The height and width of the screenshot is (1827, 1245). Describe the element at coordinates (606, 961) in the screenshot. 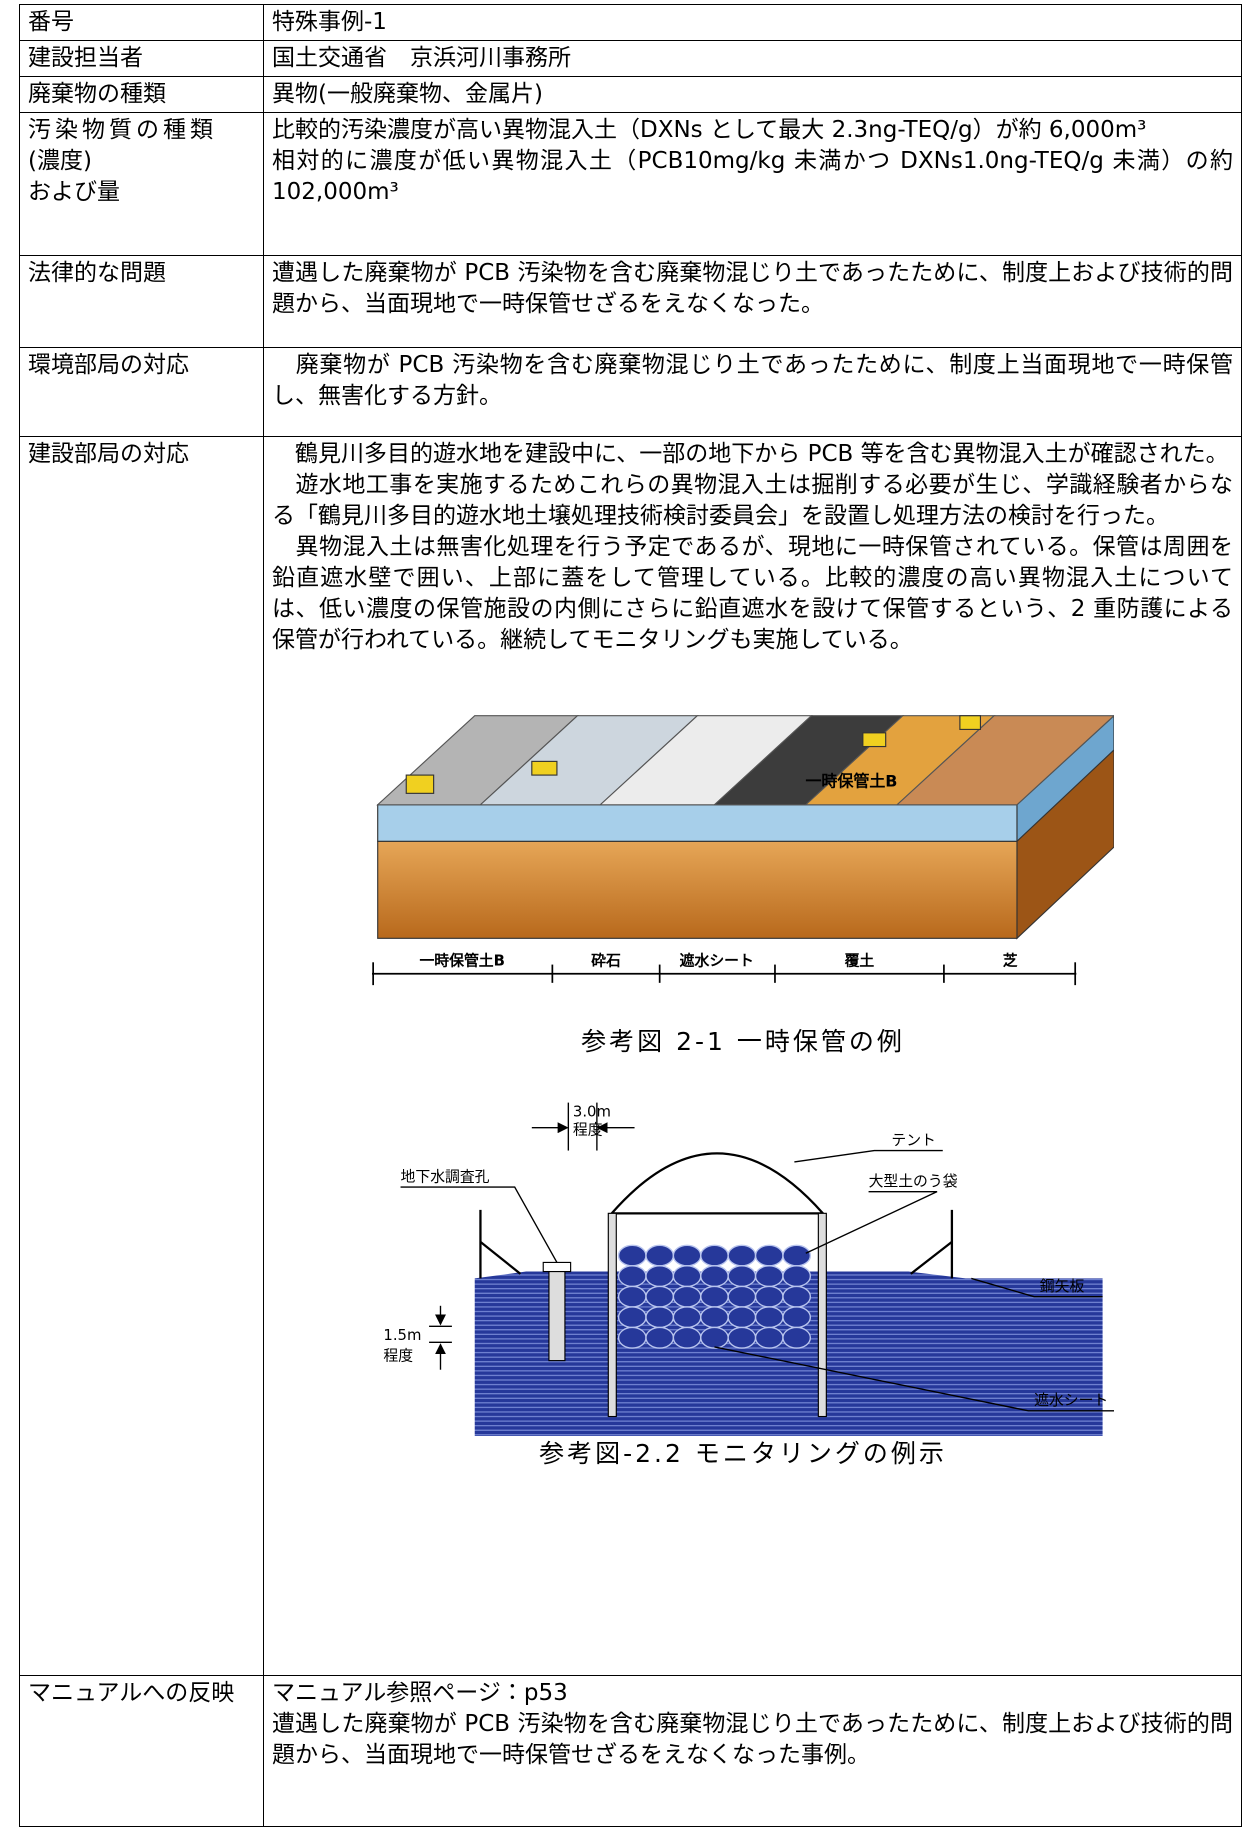

I see `segment-label: 砕石` at that location.